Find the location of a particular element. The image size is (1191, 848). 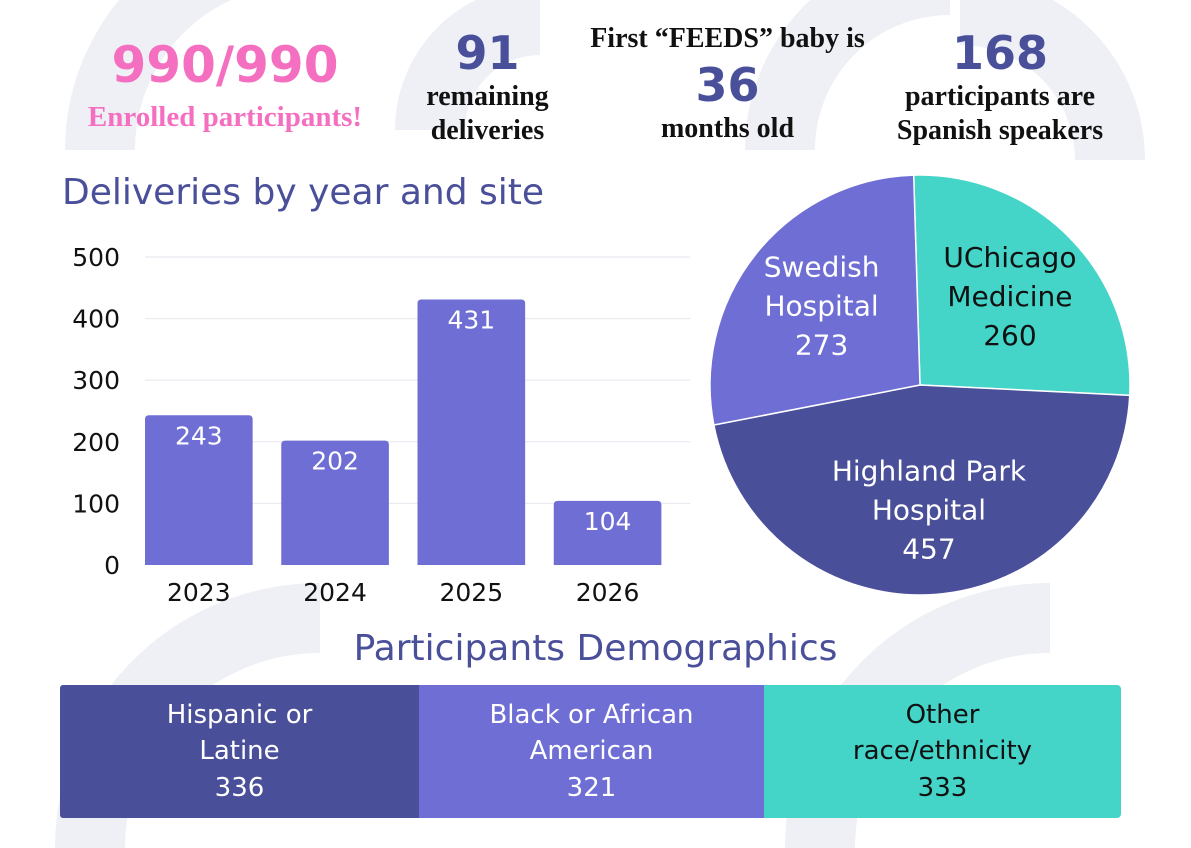

demographic-hispanic-segment: Hispanic or Latine 336 is located at coordinates (239, 751).